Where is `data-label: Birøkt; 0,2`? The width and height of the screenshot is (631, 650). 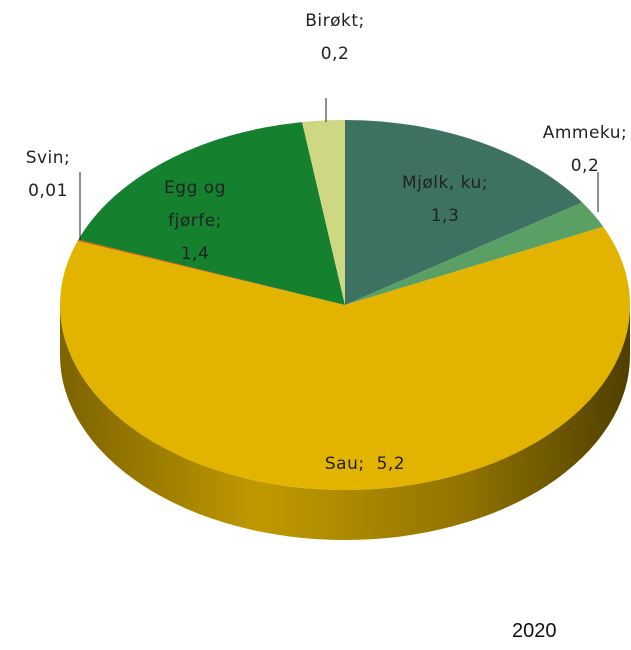 data-label: Birøkt; 0,2 is located at coordinates (335, 38).